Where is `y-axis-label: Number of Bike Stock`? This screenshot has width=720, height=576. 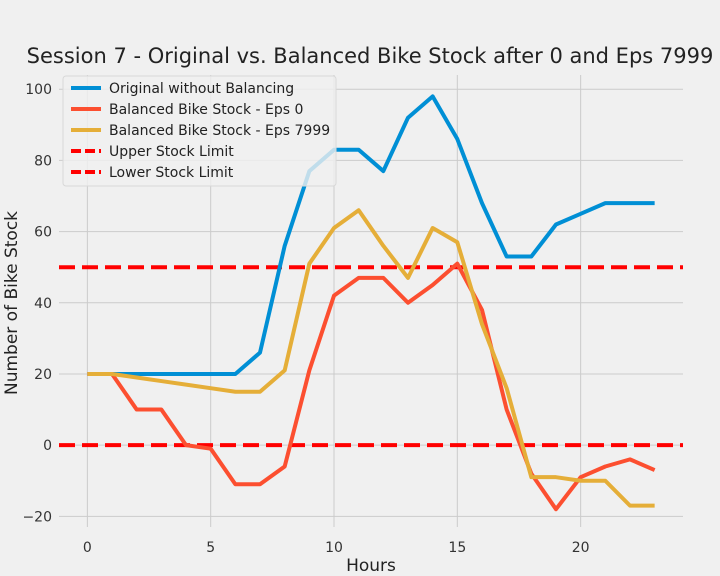
y-axis-label: Number of Bike Stock is located at coordinates (12, 303).